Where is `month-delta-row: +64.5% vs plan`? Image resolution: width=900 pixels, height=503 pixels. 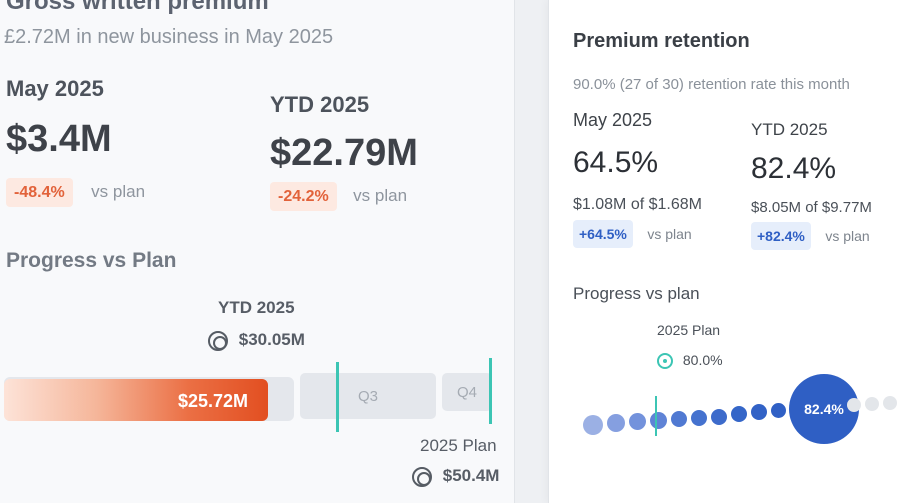
month-delta-row: +64.5% vs plan is located at coordinates (632, 234).